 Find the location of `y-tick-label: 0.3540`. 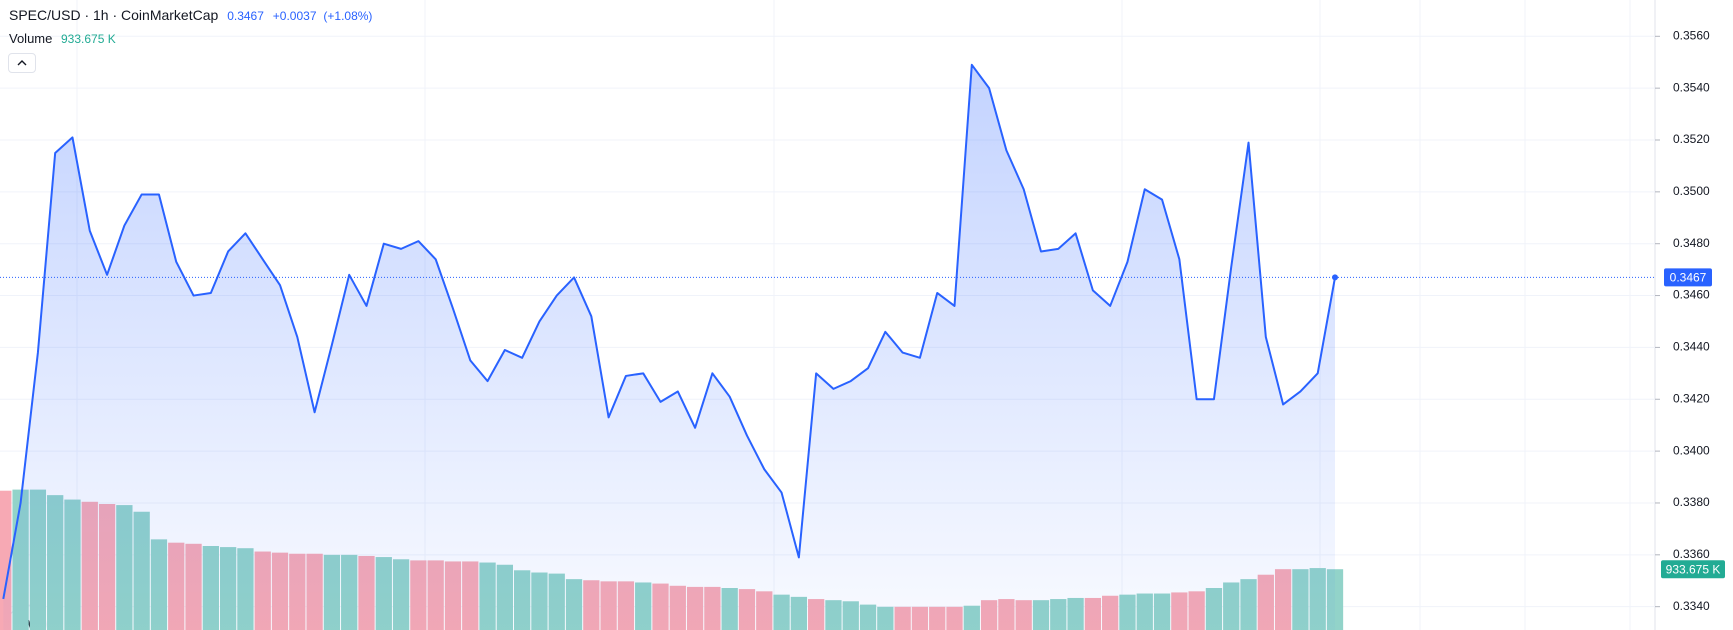

y-tick-label: 0.3540 is located at coordinates (1691, 87).